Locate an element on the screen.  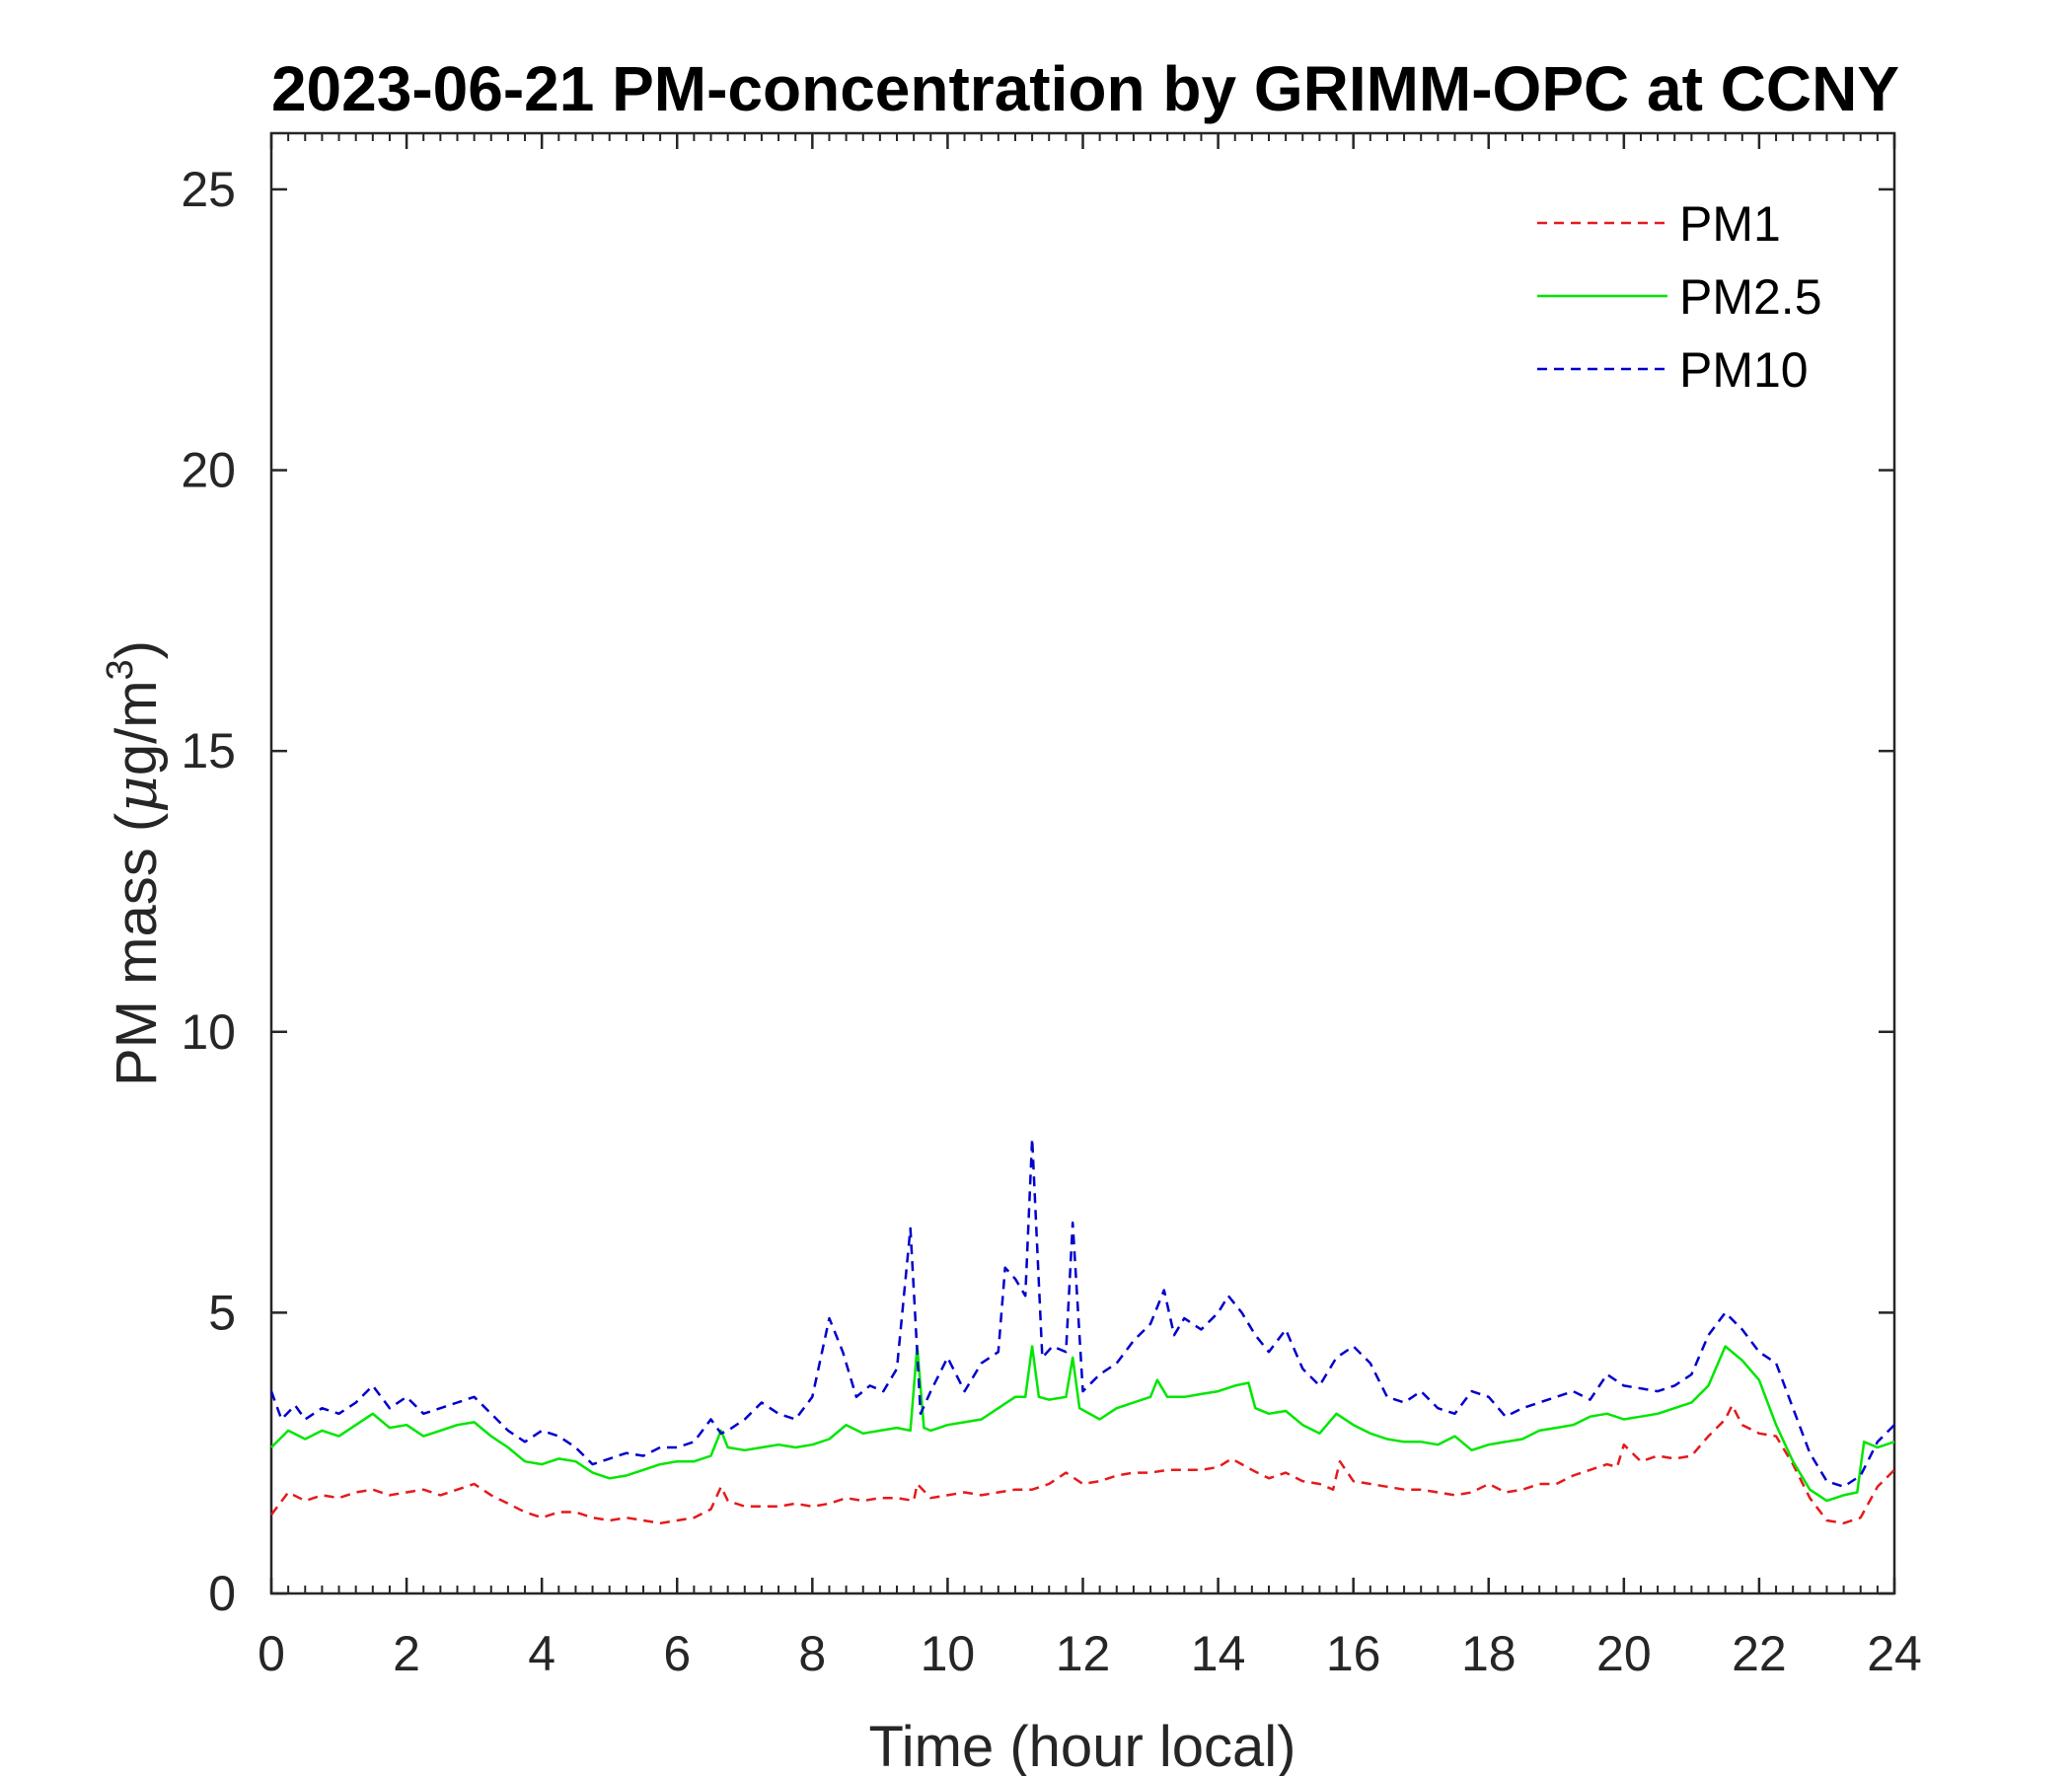
legend-label-pm10: PM10 is located at coordinates (1744, 370).